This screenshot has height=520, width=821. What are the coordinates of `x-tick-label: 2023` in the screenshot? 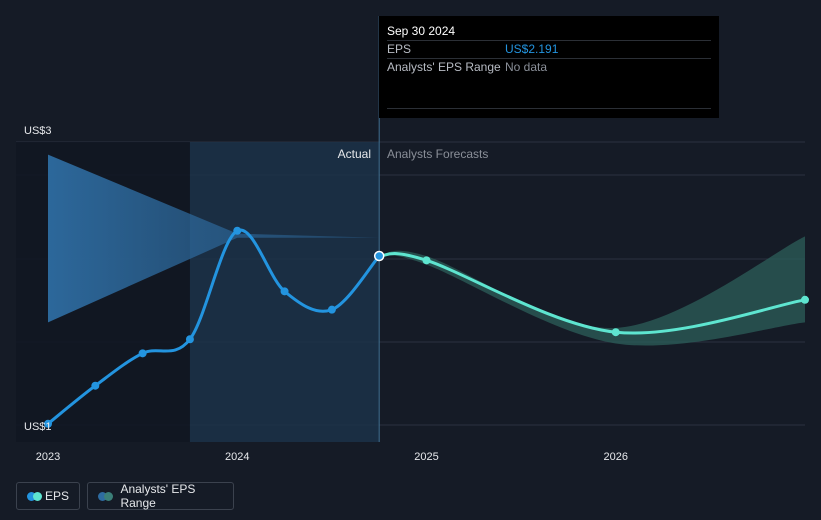 It's located at (48, 457).